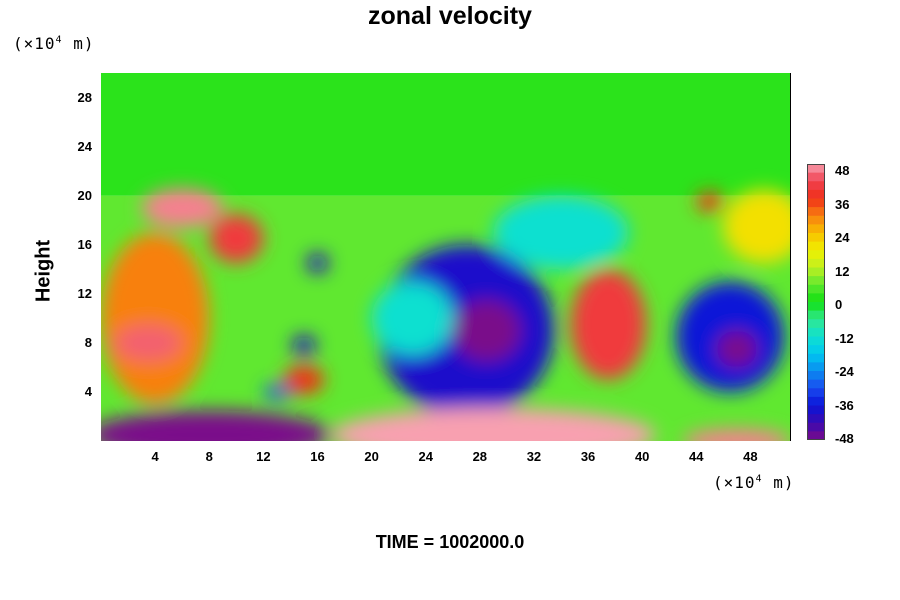 Image resolution: width=900 pixels, height=600 pixels. I want to click on chart-title: zonal velocity, so click(450, 16).